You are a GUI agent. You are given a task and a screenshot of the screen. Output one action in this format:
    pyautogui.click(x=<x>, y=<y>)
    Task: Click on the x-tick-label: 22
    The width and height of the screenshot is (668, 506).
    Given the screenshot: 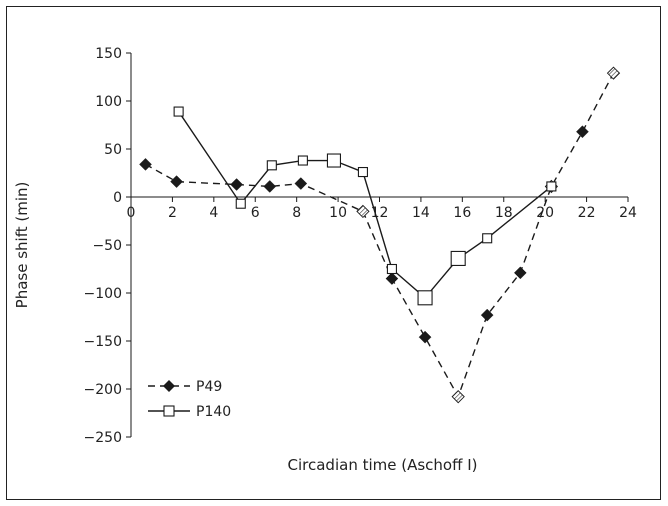 What is the action you would take?
    pyautogui.click(x=587, y=213)
    